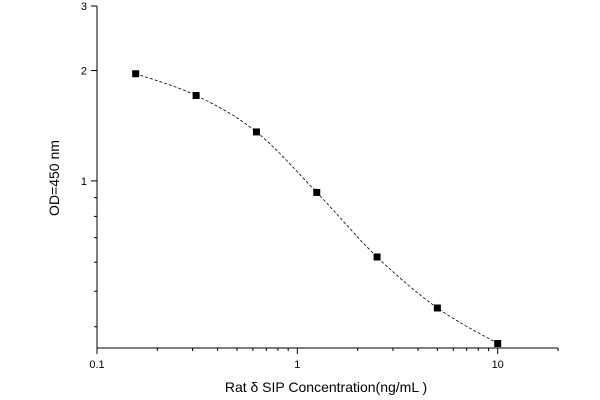 The width and height of the screenshot is (600, 400). Describe the element at coordinates (326, 387) in the screenshot. I see `x-axis-title: Rat δ SIP Concentration(ng/mL )` at that location.